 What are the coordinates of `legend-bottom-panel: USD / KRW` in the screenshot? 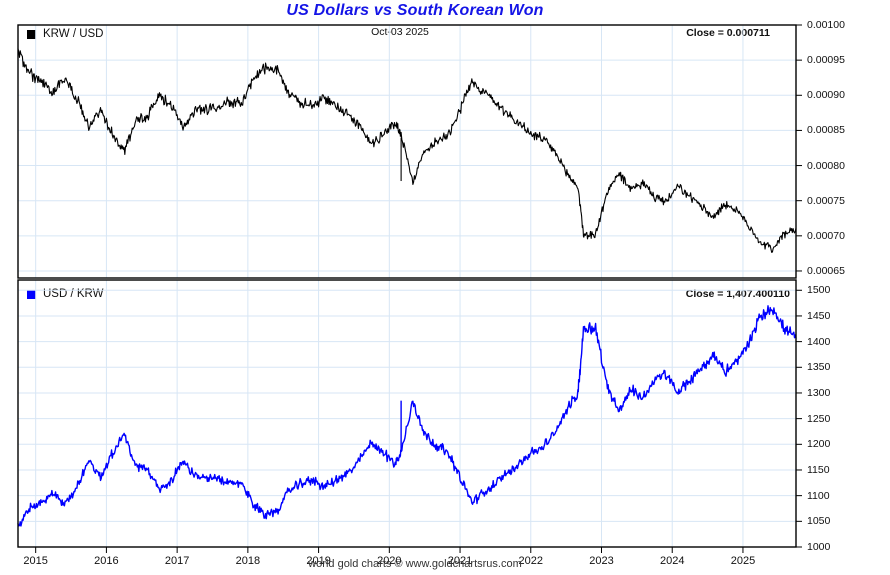 It's located at (65, 294).